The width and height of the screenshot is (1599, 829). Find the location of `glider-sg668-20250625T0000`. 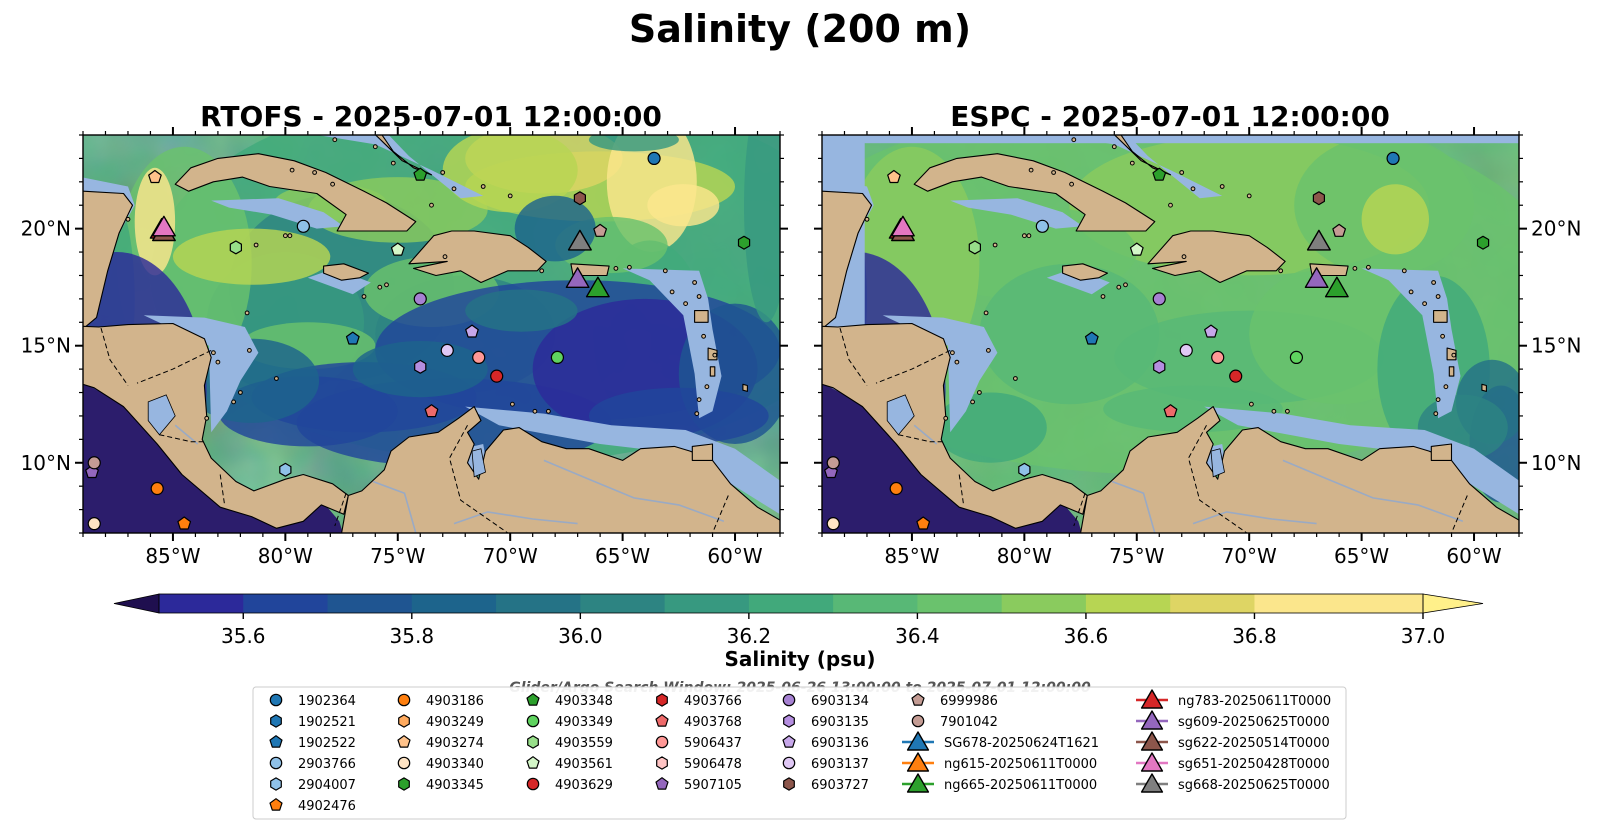

glider-sg668-20250625T0000 is located at coordinates (579, 240).